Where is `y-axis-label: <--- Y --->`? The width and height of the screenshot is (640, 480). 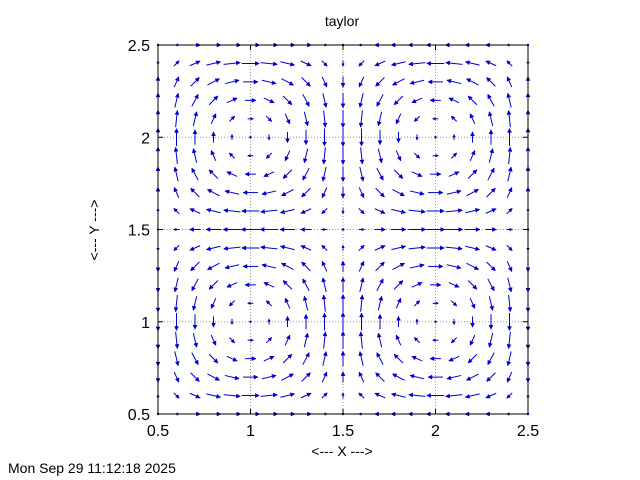 y-axis-label: <--- Y ---> is located at coordinates (94, 230).